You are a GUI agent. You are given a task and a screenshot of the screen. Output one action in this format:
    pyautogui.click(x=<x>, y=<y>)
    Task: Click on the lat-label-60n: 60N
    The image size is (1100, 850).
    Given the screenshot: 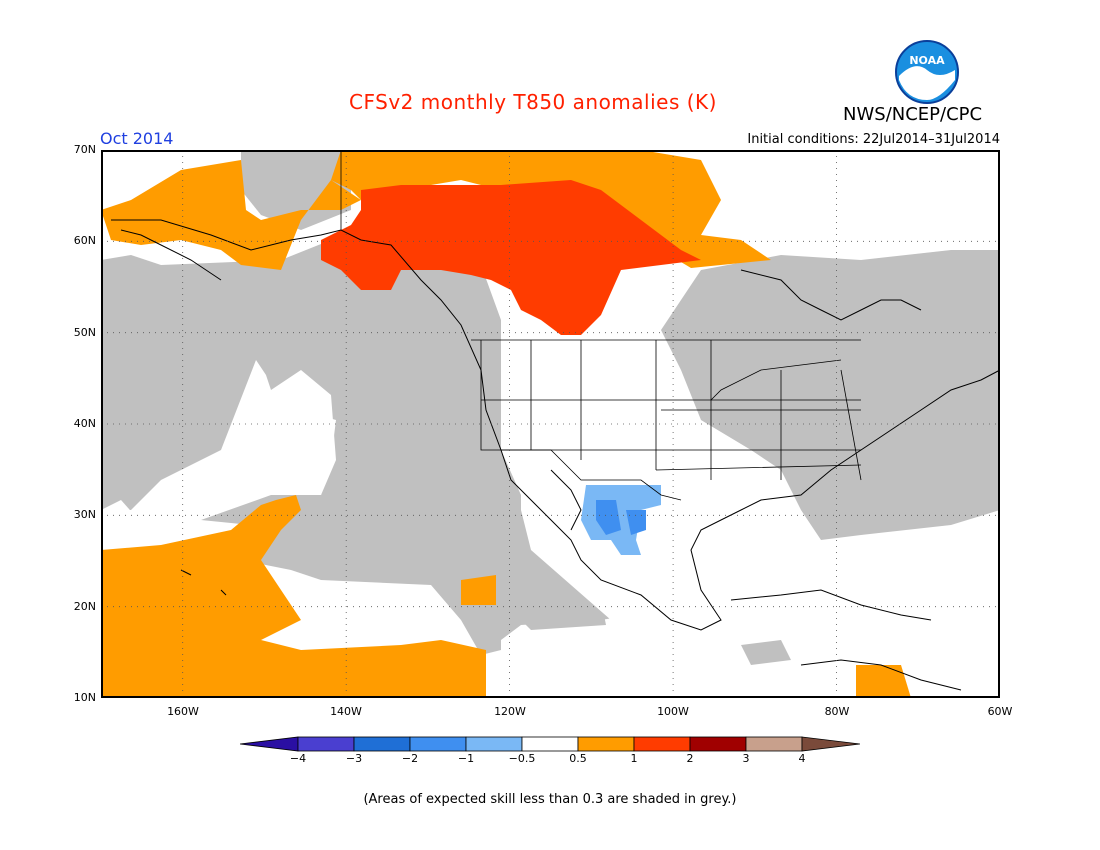 What is the action you would take?
    pyautogui.click(x=84, y=240)
    